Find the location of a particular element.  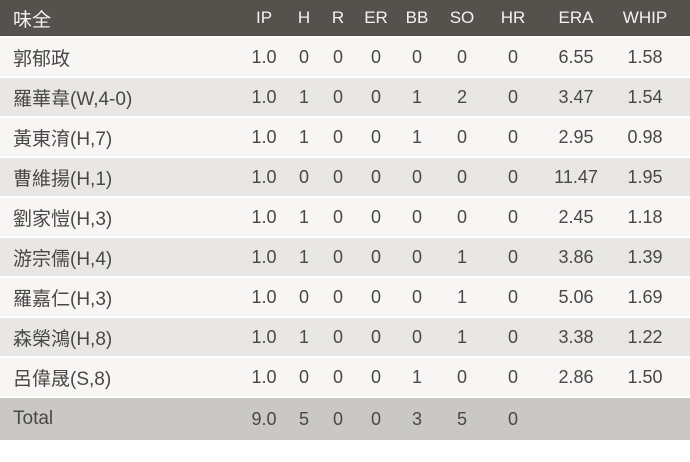

table-row: 黃東淯(H,7) 1.0 1 0 0 1 0 0 2.95 0.98 is located at coordinates (345, 138).